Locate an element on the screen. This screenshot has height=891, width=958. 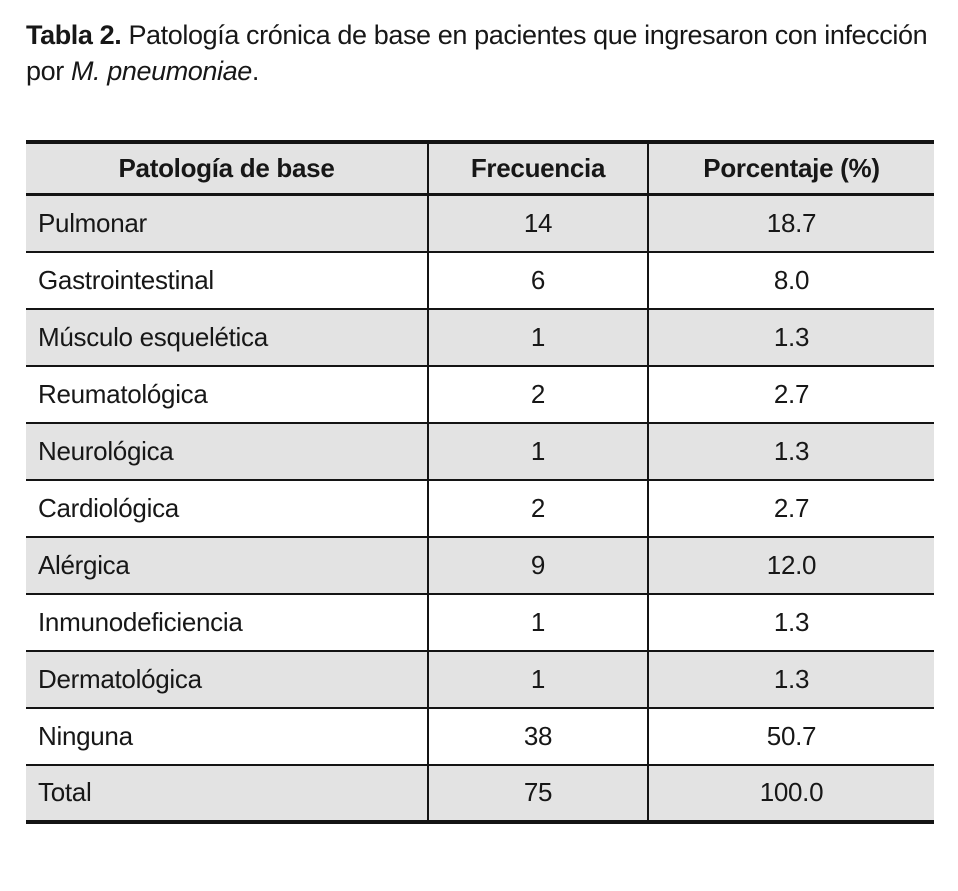
cell-percentage: 18.7 is located at coordinates (791, 223).